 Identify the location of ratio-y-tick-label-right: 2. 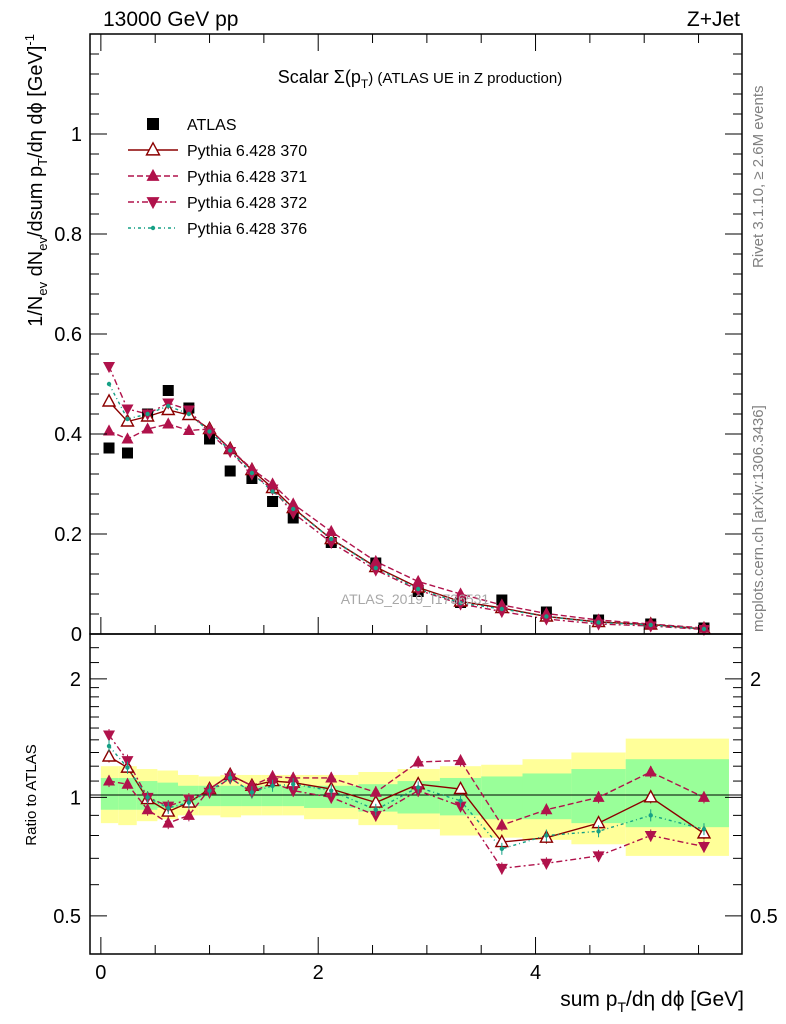
(755, 680).